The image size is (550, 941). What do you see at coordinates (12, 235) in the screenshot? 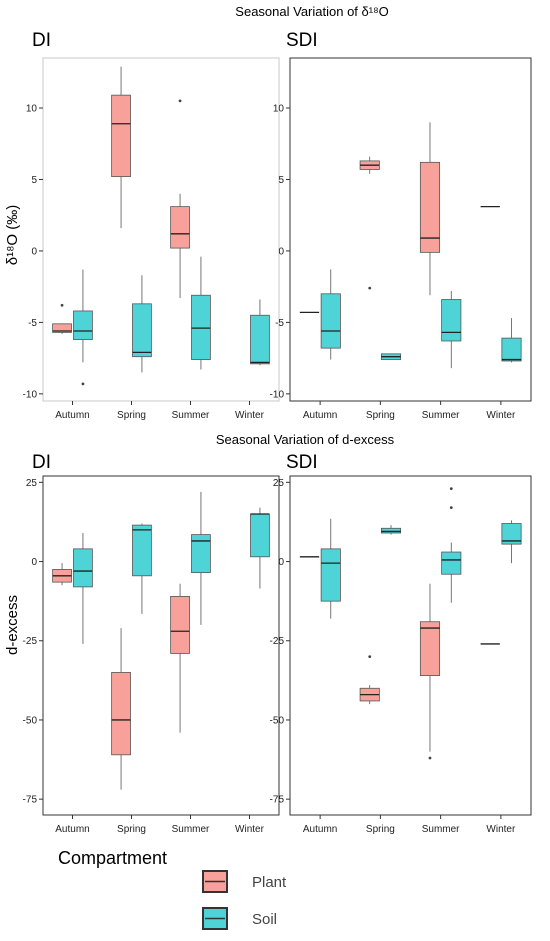
I see `y-axis-label-d18o: δ¹⁸O (‰)` at bounding box center [12, 235].